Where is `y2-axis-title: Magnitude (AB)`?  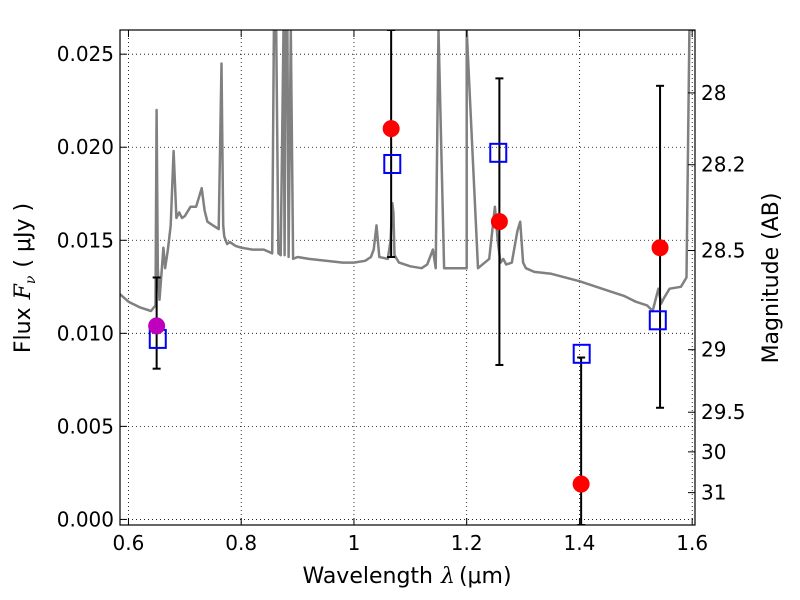 y2-axis-title: Magnitude (AB) is located at coordinates (771, 278).